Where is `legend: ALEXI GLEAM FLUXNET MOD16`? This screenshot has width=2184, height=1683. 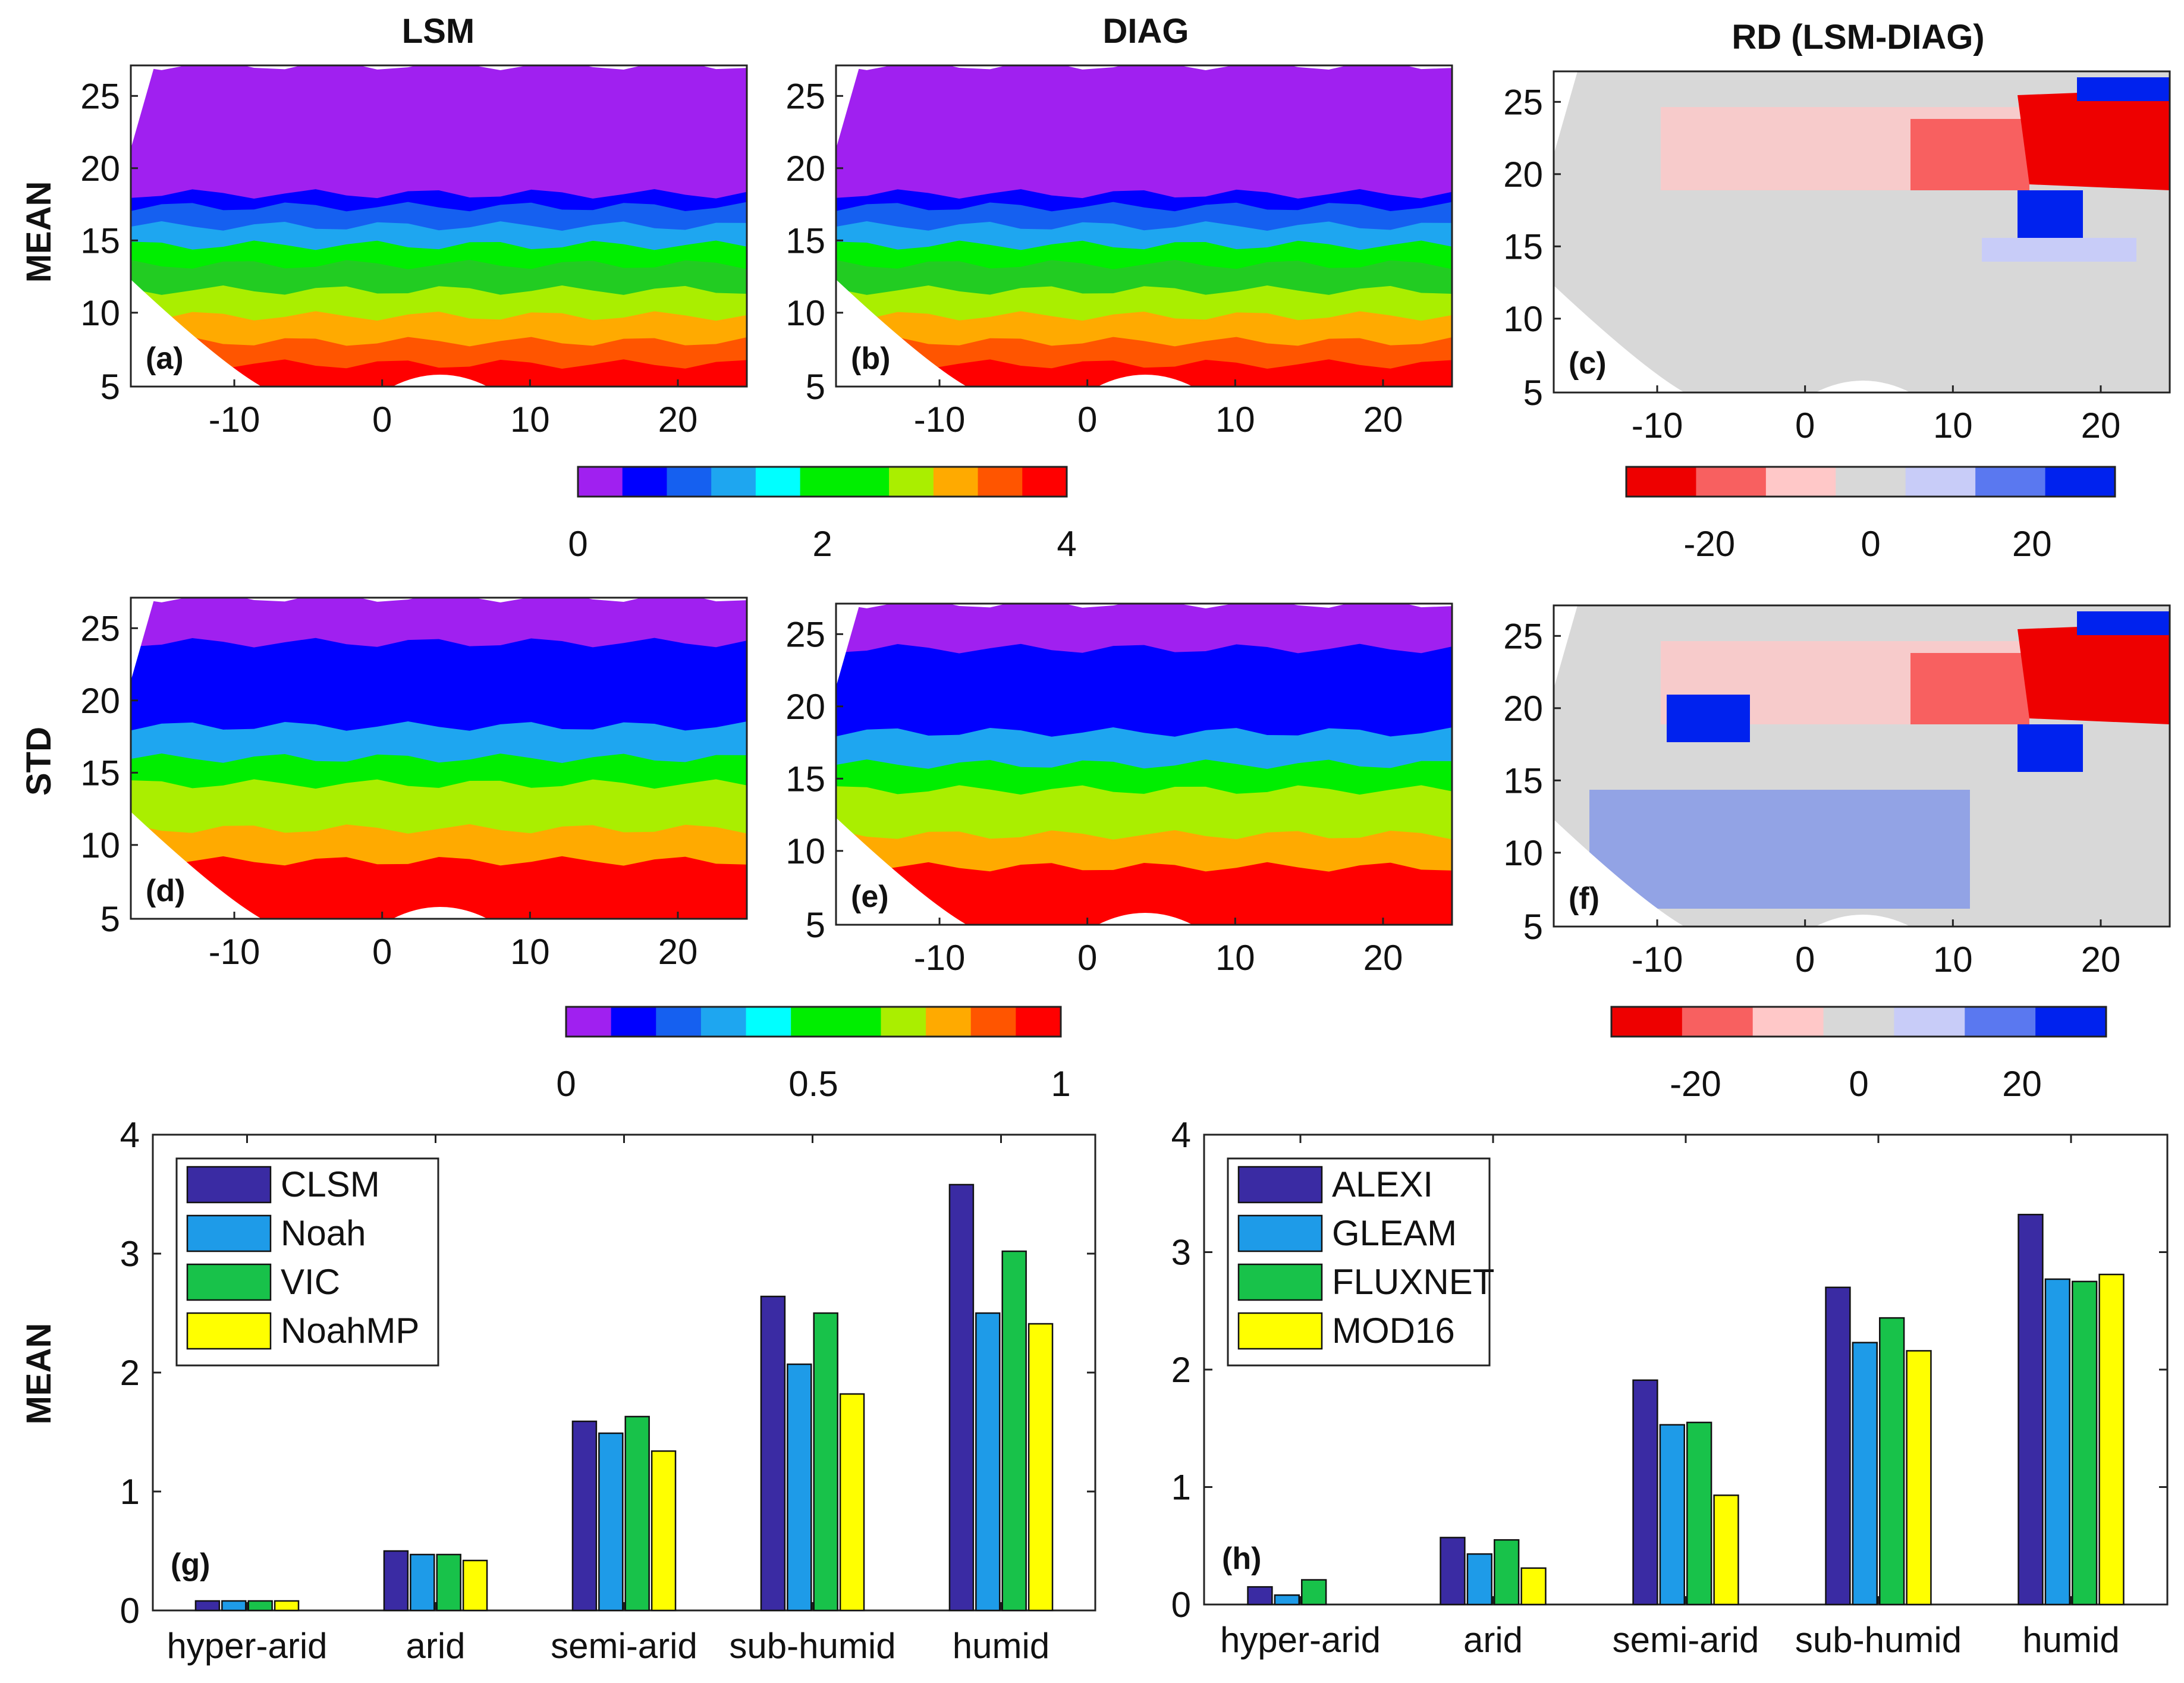 legend: ALEXI GLEAM FLUXNET MOD16 is located at coordinates (1360, 1262).